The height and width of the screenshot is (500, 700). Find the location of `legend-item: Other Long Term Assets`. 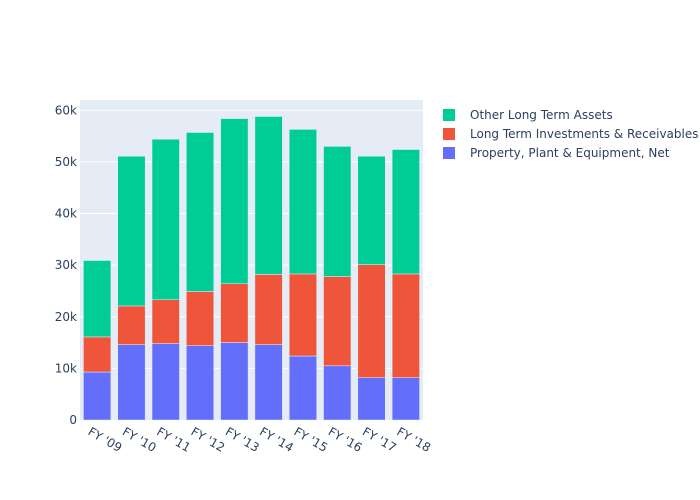

legend-item: Other Long Term Assets is located at coordinates (528, 115).